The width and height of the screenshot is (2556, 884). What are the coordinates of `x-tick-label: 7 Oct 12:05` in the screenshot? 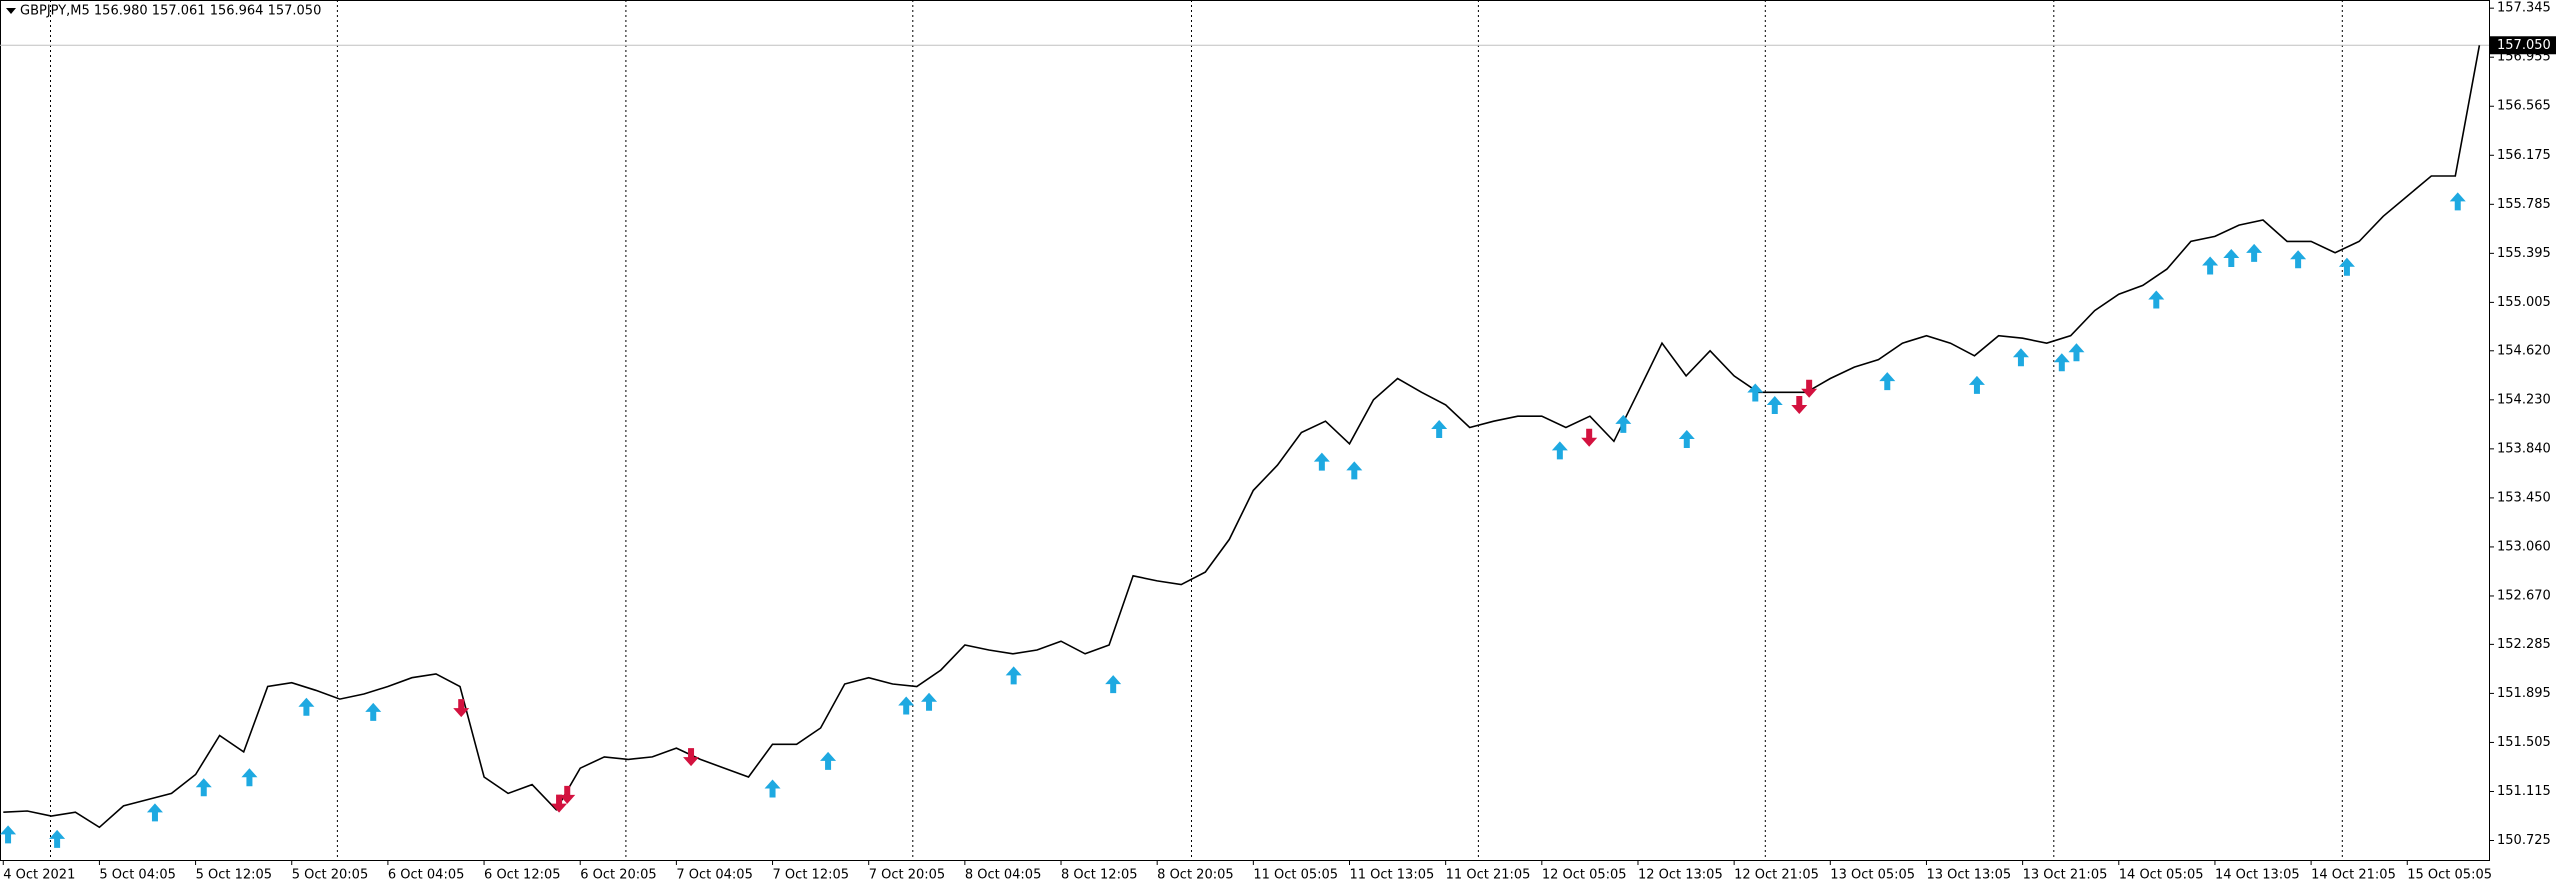 It's located at (811, 875).